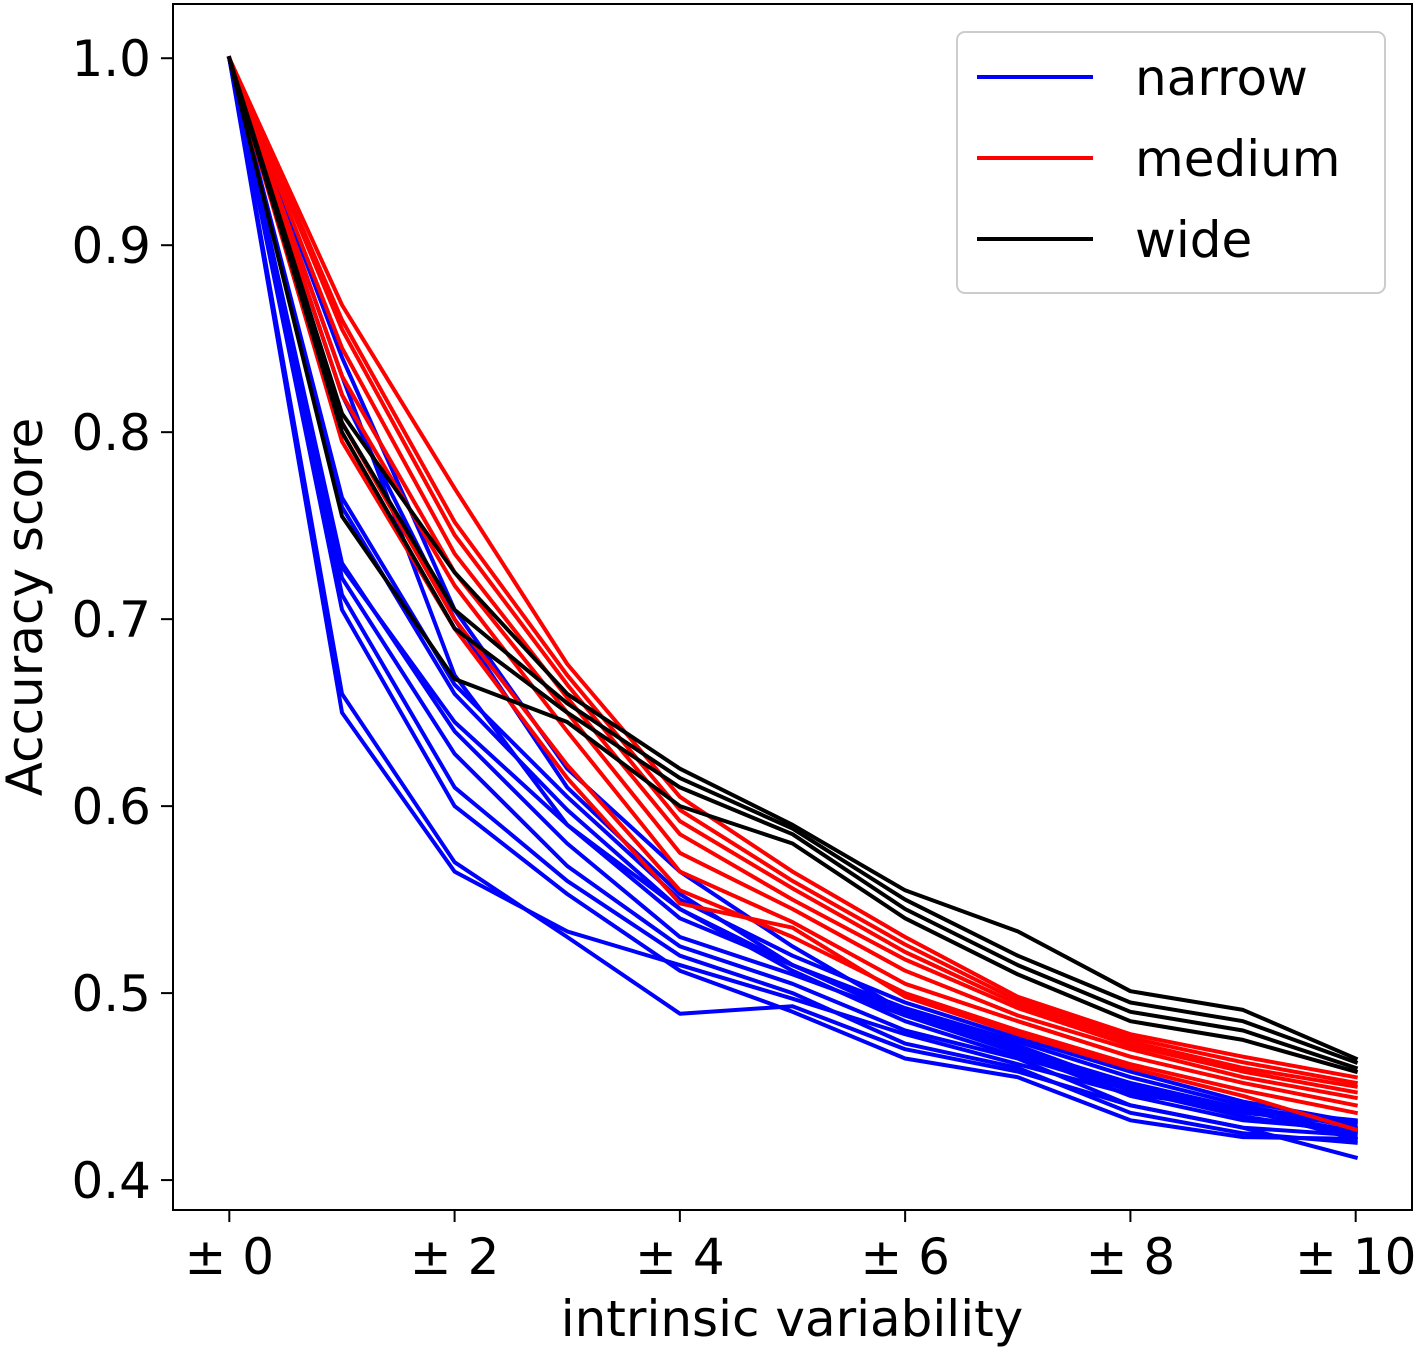 This screenshot has width=1422, height=1350. What do you see at coordinates (27, 607) in the screenshot?
I see `y-axis-label: Accuracy score` at bounding box center [27, 607].